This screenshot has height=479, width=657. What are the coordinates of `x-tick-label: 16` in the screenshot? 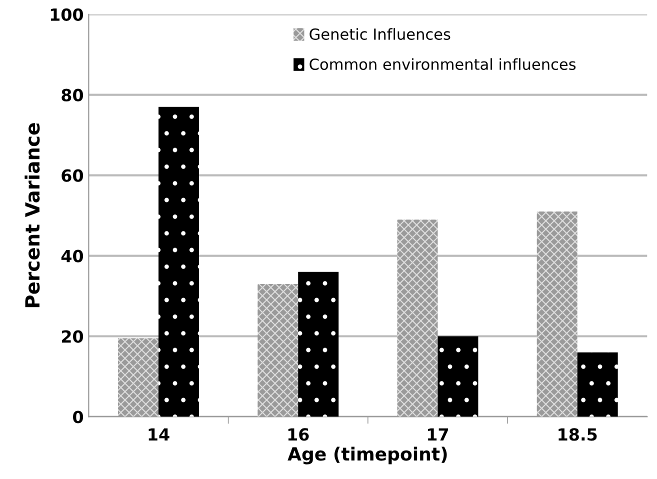 It's located at (298, 434).